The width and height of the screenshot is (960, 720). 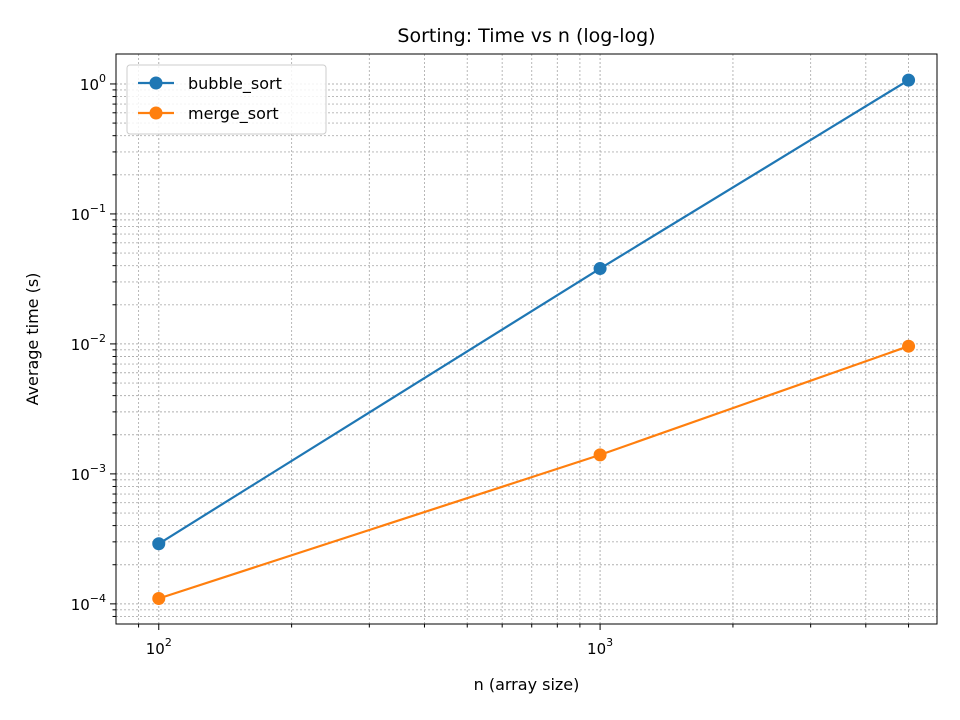 I want to click on x-tick-label: 10³, so click(x=600, y=647).